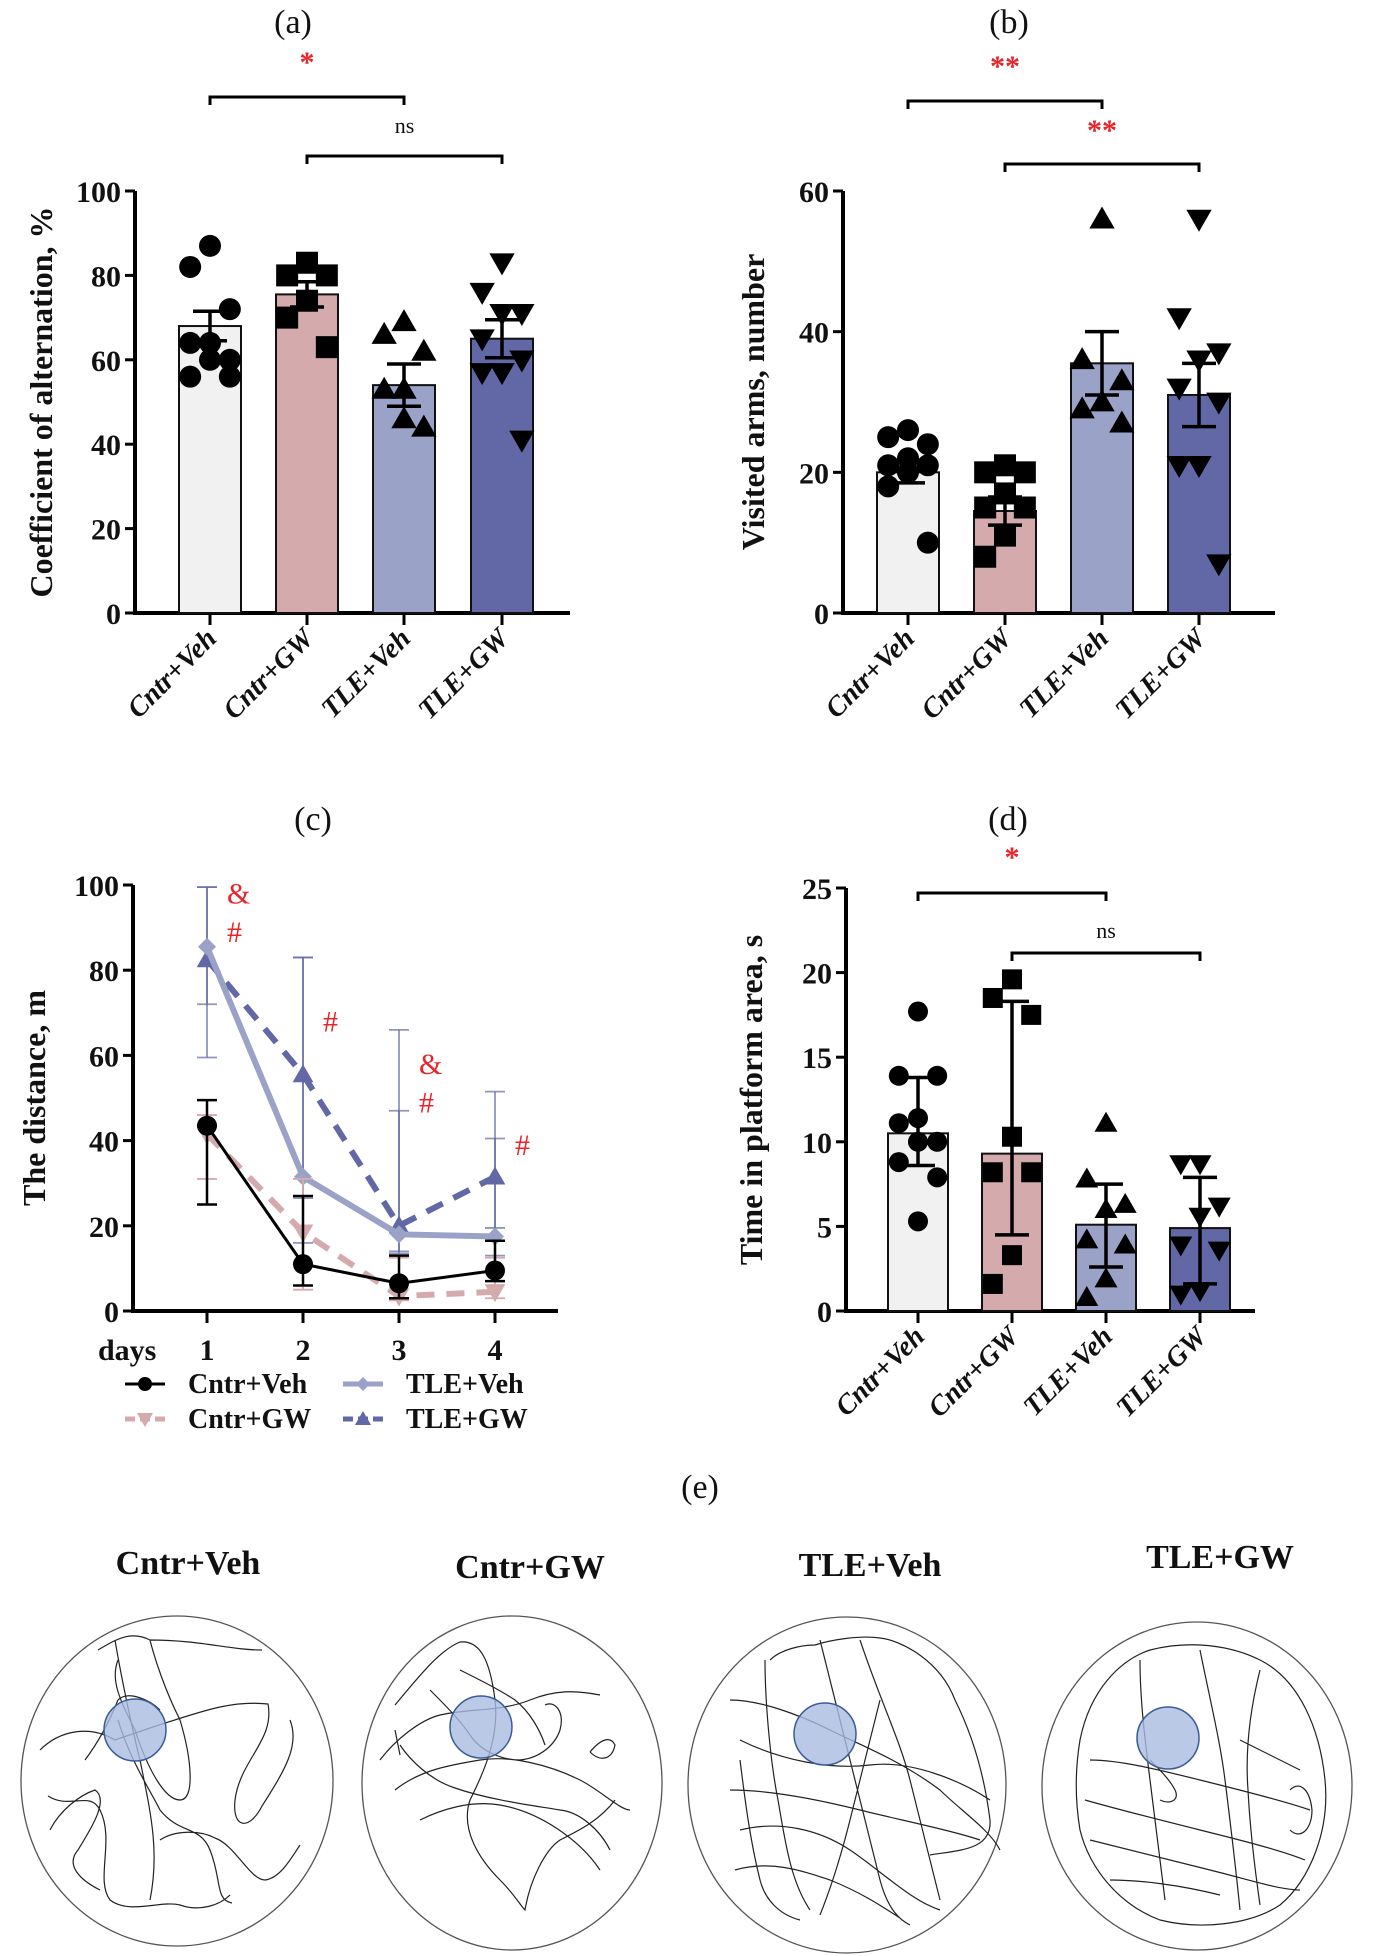  I want to click on series-tle-veh, so click(351, 1071).